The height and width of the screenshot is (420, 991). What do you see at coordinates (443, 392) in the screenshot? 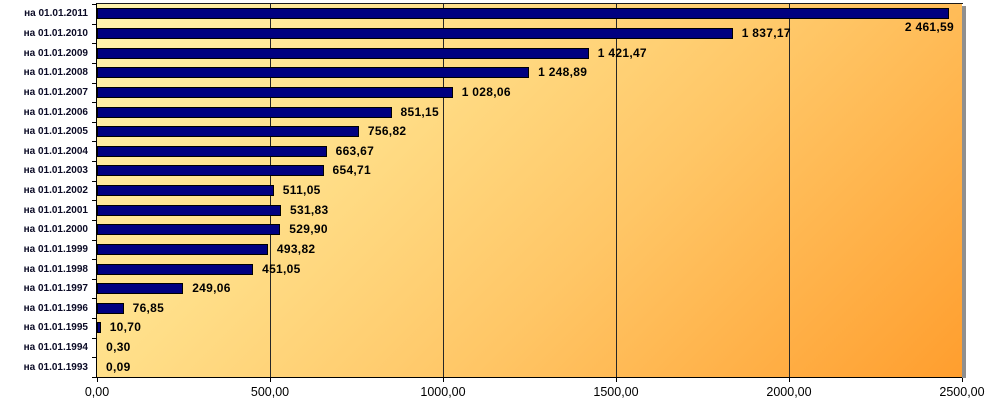
I see `x-axis-tick-label: 1000,00` at bounding box center [443, 392].